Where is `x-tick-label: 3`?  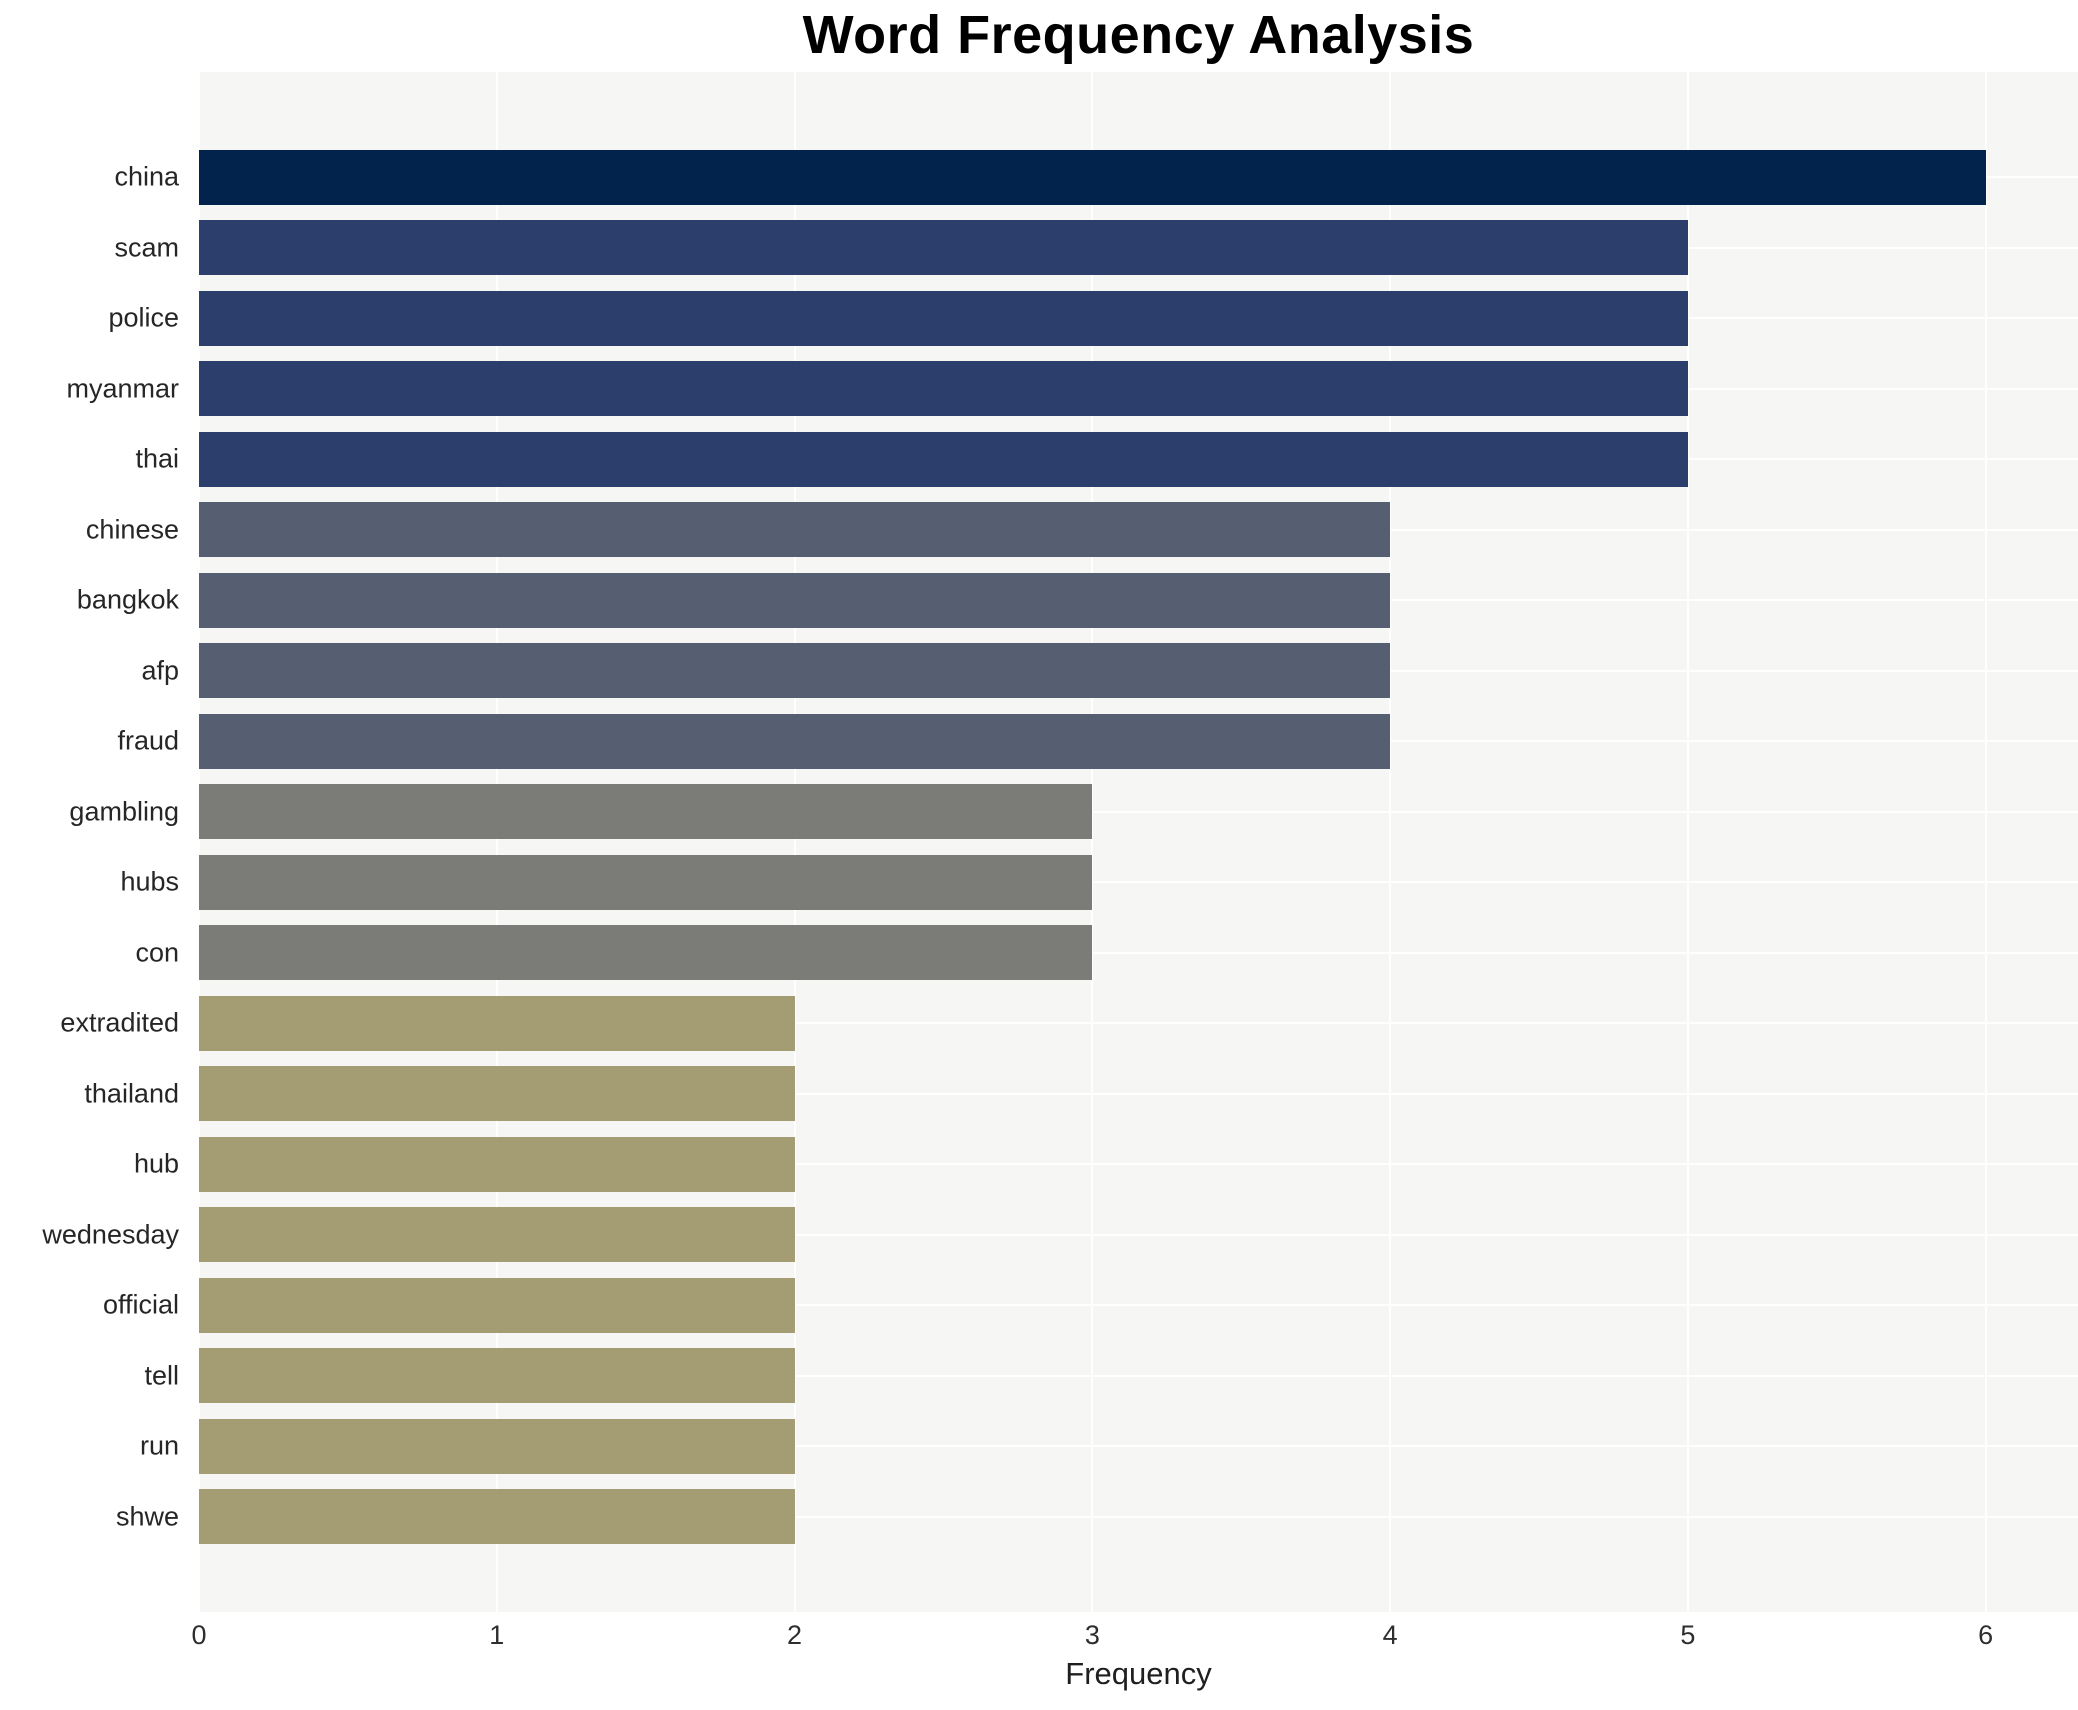 x-tick-label: 3 is located at coordinates (1092, 1635).